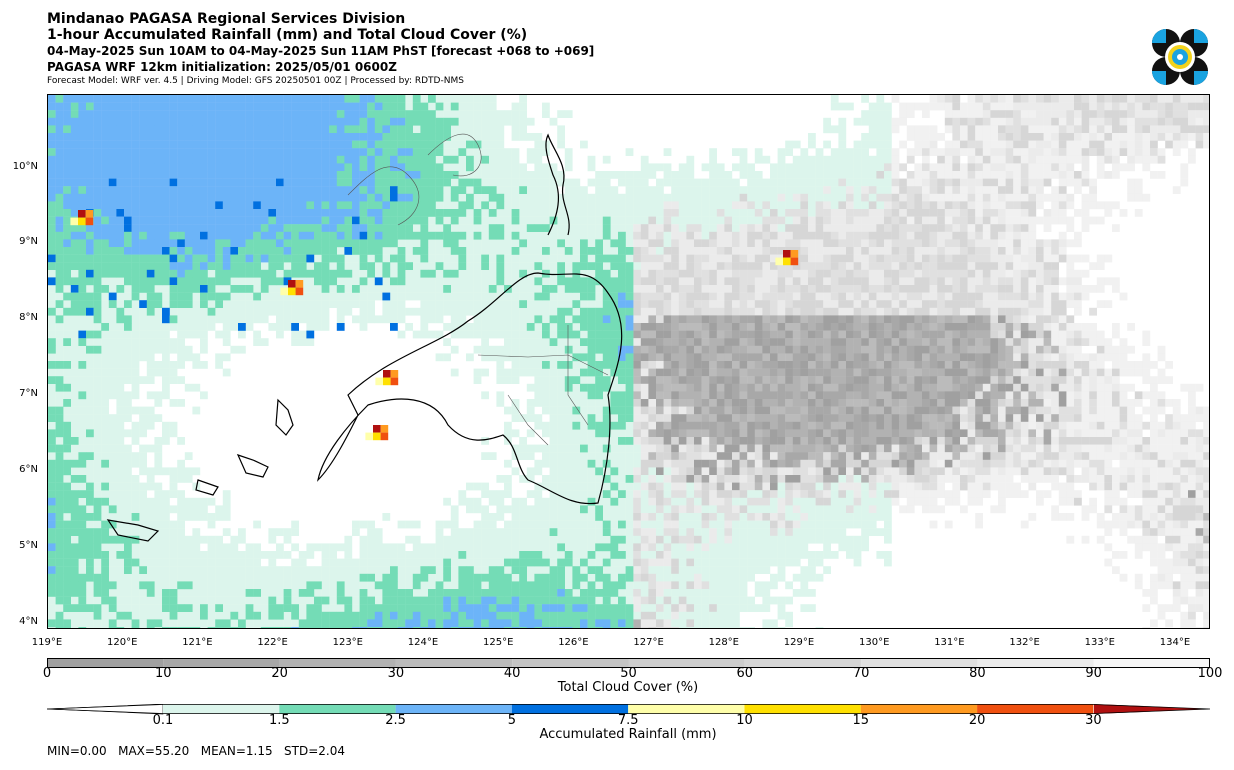  I want to click on lon-label: 126°E, so click(573, 642).